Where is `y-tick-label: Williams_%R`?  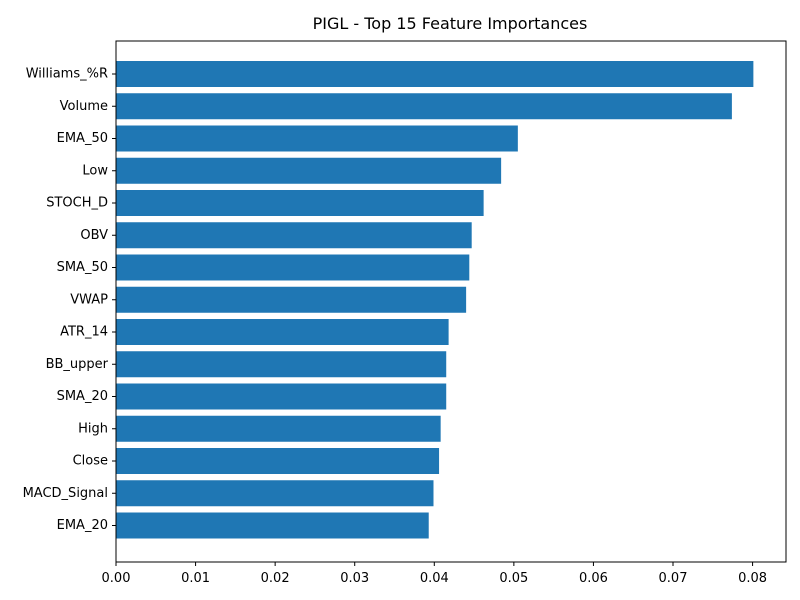 y-tick-label: Williams_%R is located at coordinates (67, 74).